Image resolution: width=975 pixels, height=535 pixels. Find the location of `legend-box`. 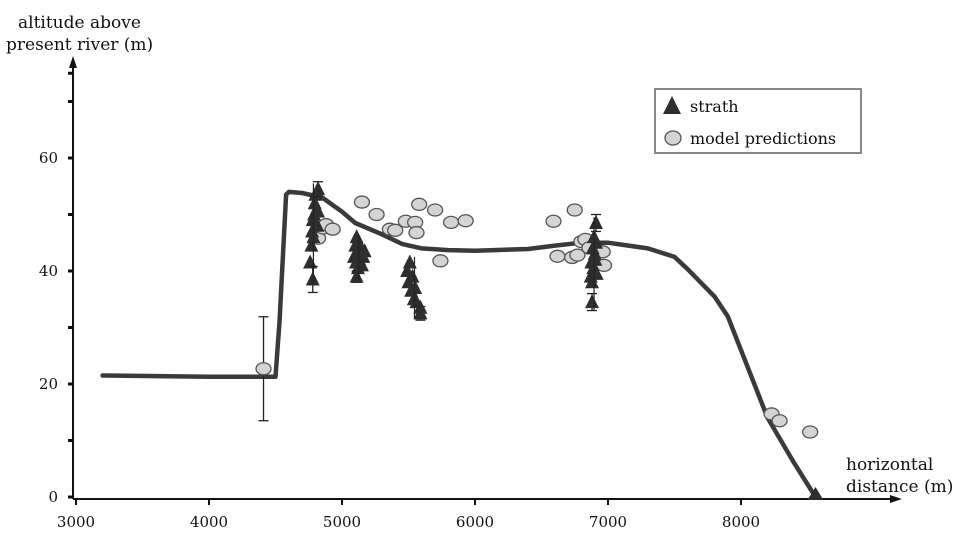

legend-box is located at coordinates (758, 121).